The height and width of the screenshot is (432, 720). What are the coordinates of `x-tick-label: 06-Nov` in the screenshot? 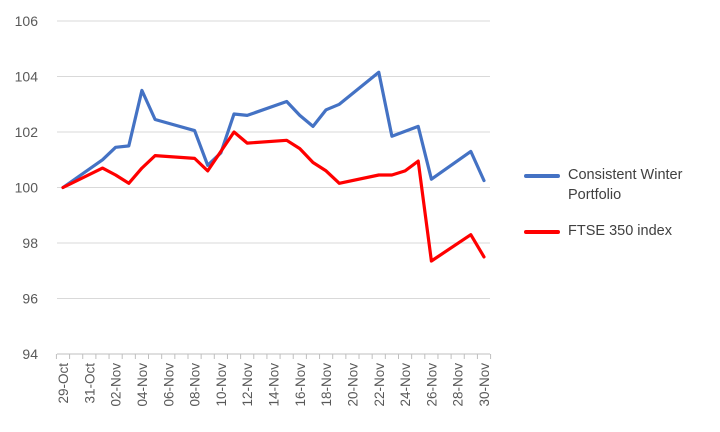 It's located at (168, 385).